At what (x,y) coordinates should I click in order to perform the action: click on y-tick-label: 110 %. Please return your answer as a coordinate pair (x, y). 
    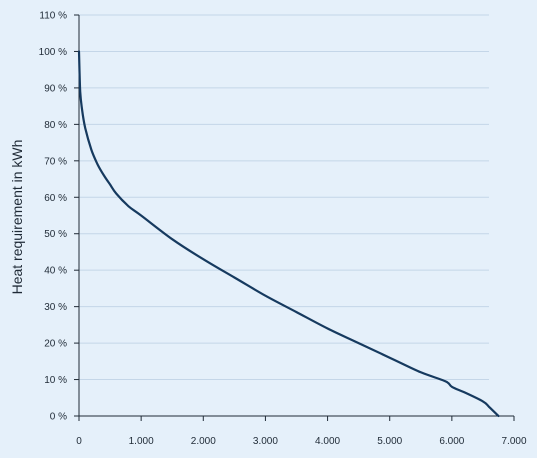
    Looking at the image, I should click on (53, 16).